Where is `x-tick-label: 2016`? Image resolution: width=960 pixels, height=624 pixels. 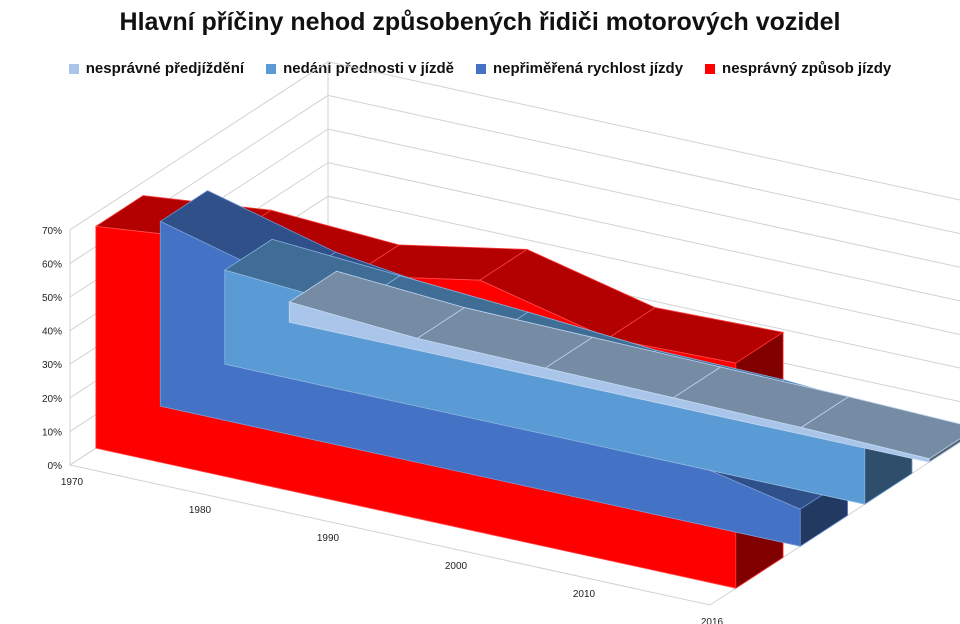
x-tick-label: 2016 is located at coordinates (712, 620).